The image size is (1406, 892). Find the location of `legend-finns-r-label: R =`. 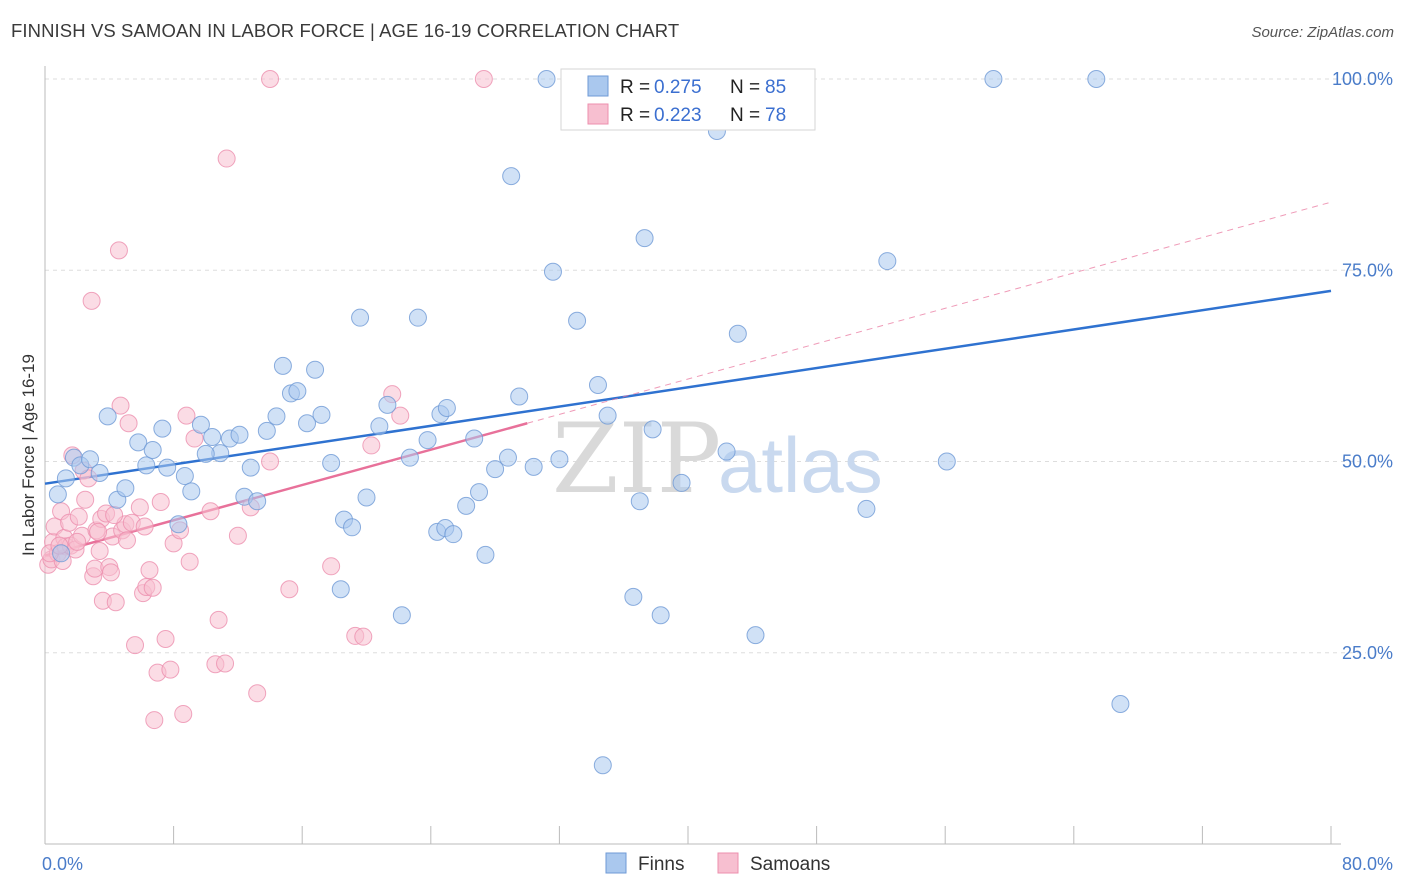

legend-finns-r-label: R = is located at coordinates (635, 87).